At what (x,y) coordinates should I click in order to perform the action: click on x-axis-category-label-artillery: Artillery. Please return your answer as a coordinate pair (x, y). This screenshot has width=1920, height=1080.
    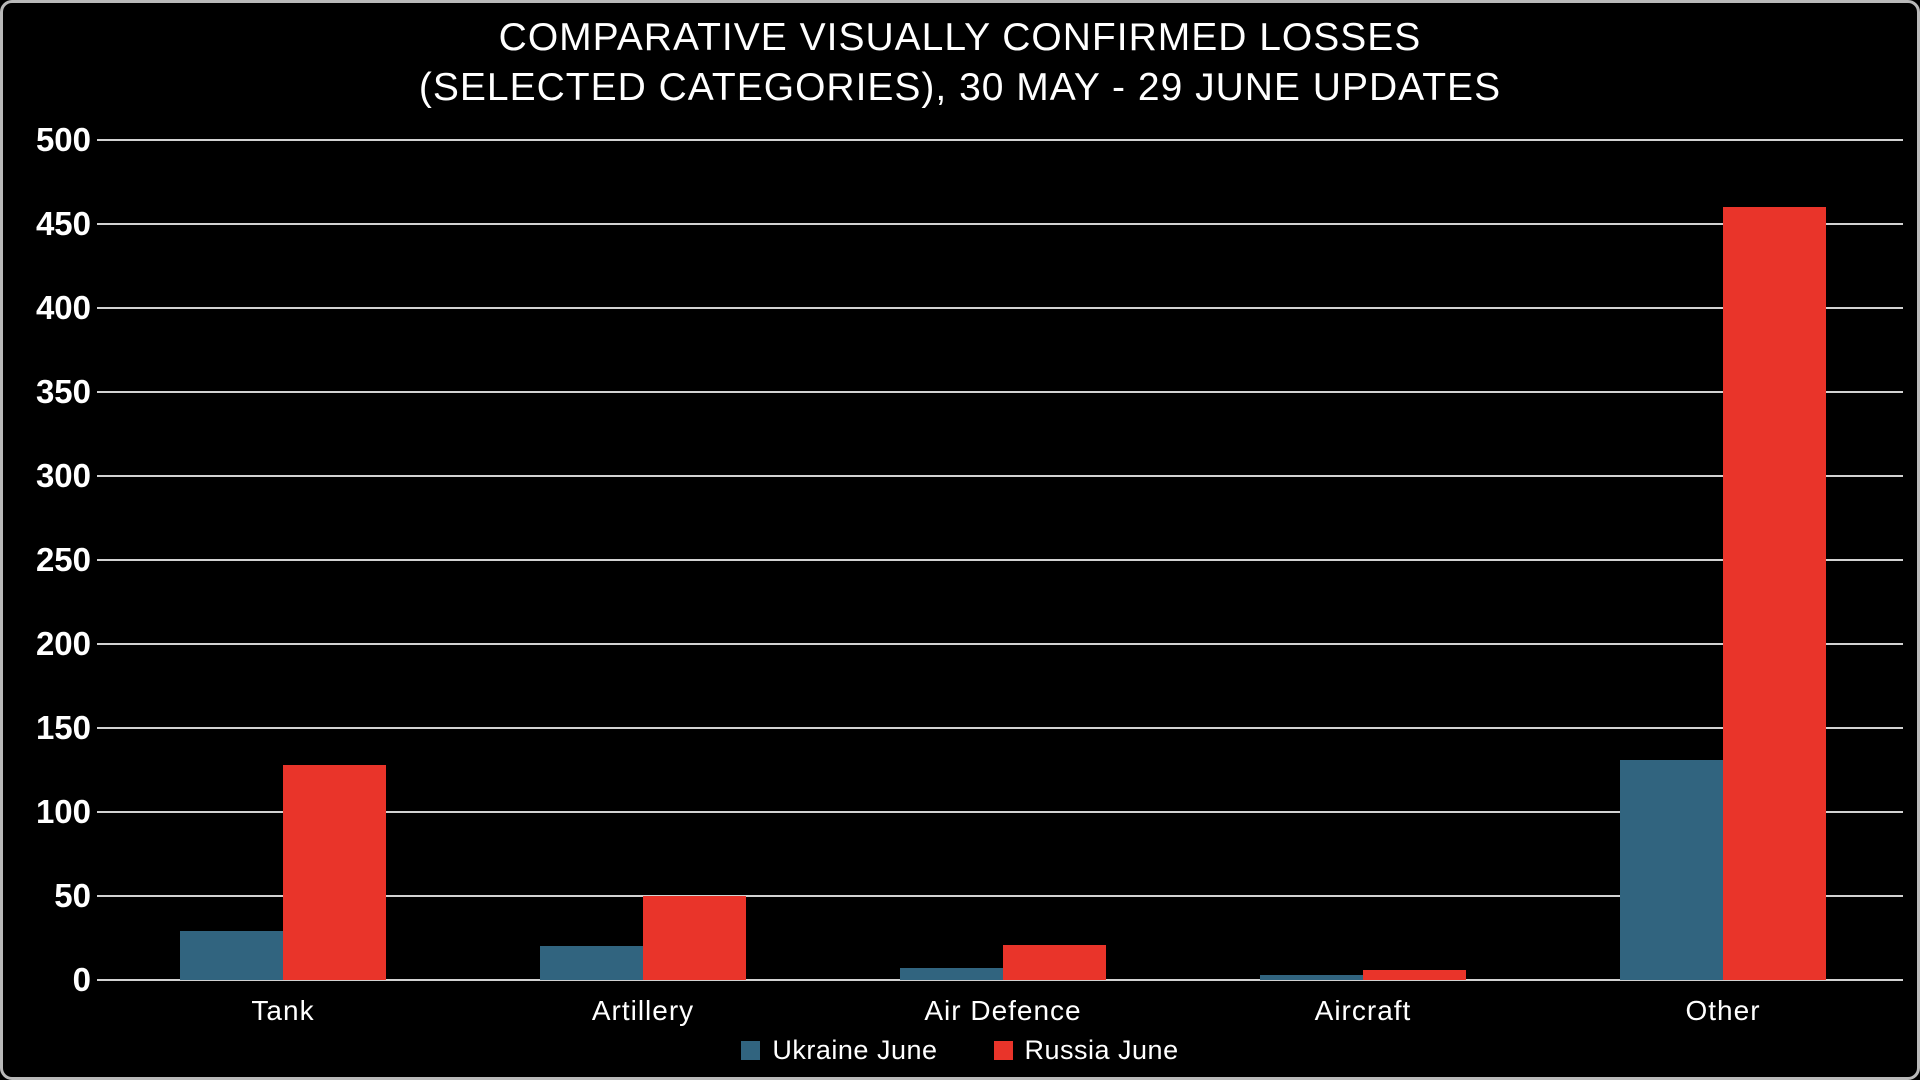
    Looking at the image, I should click on (643, 1010).